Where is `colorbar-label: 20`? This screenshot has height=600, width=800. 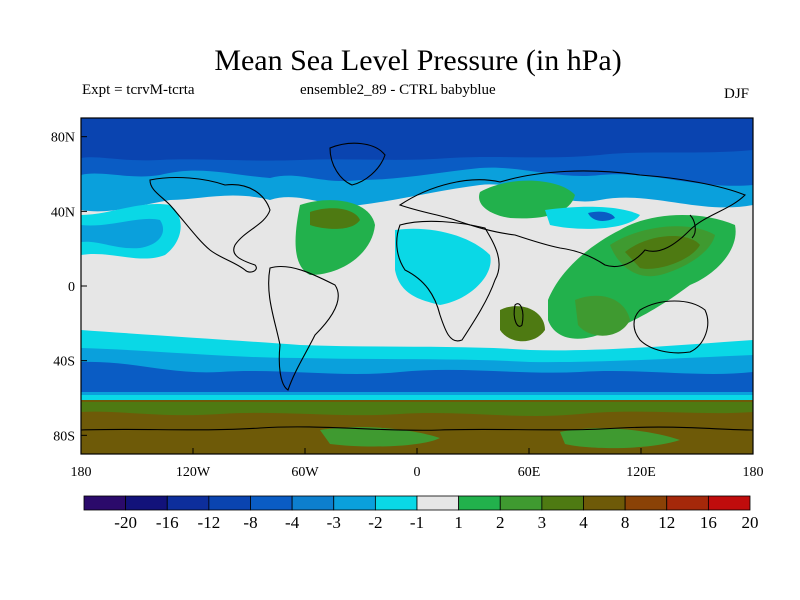 colorbar-label: 20 is located at coordinates (750, 522).